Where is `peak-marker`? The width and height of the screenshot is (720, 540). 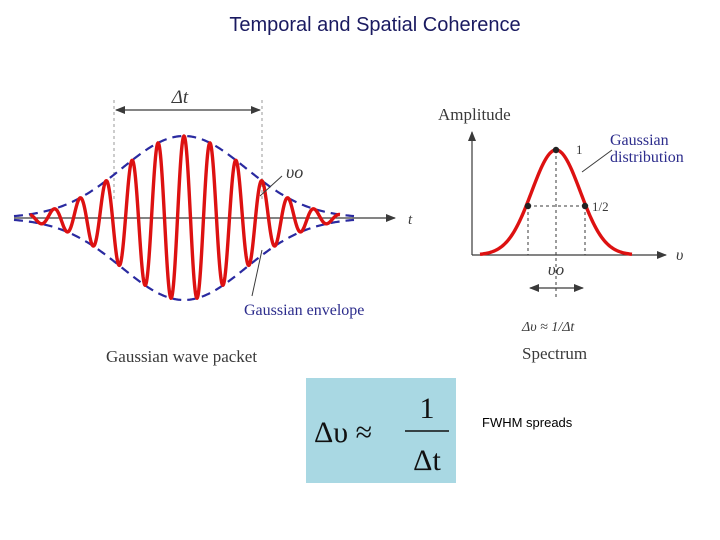 peak-marker is located at coordinates (556, 150).